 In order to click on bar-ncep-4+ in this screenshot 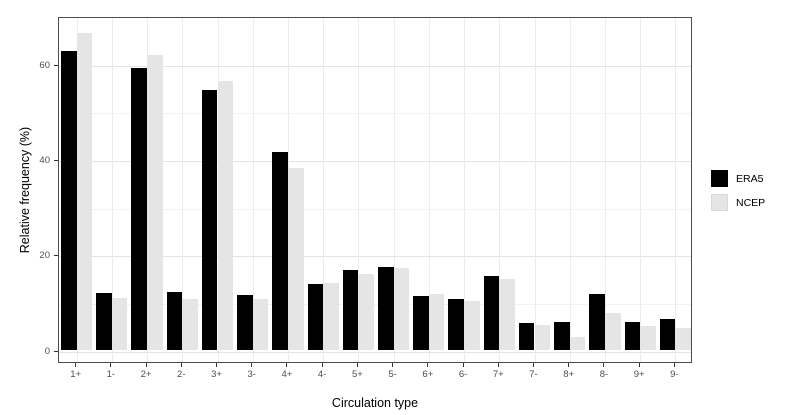, I will do `click(295, 258)`.